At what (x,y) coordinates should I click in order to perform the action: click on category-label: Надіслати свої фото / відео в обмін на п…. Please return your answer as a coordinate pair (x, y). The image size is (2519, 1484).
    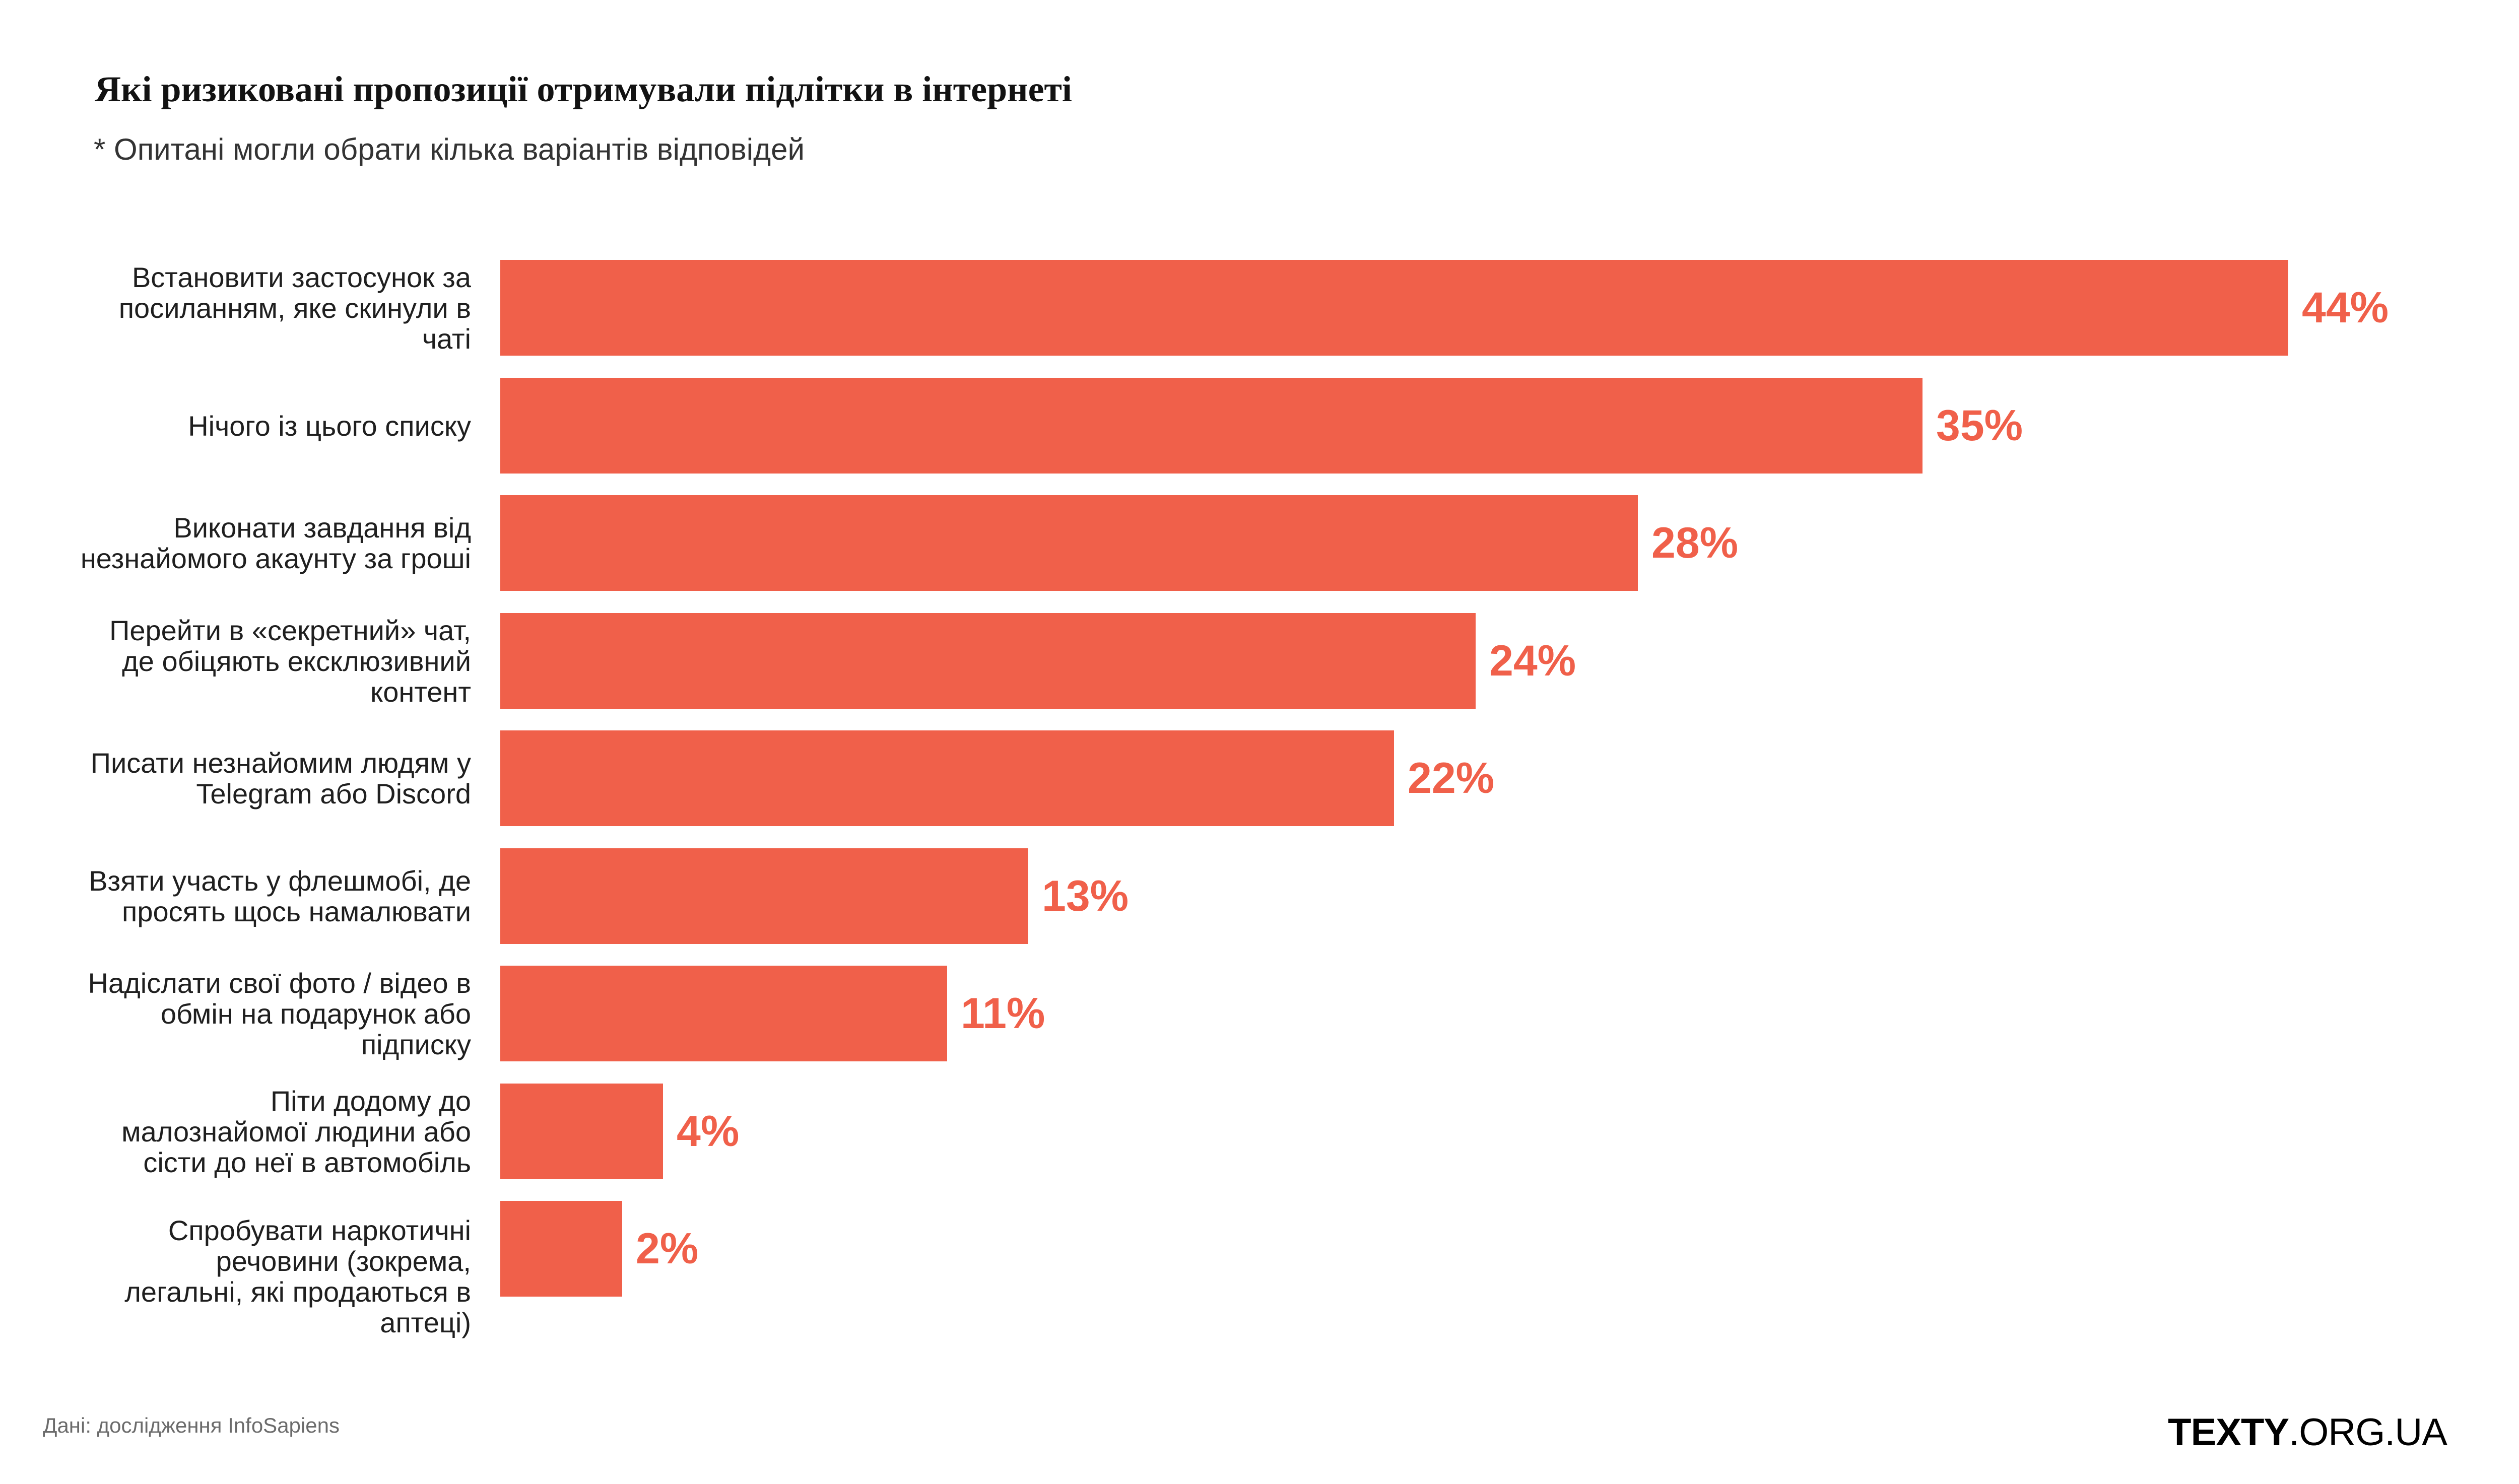
    Looking at the image, I should click on (279, 1014).